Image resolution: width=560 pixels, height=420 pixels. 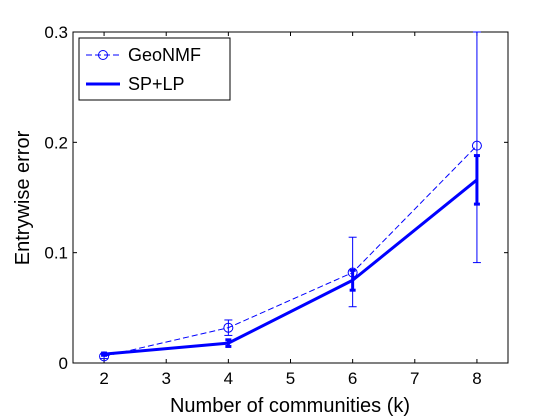 What do you see at coordinates (352, 378) in the screenshot?
I see `x-tick-label: 6` at bounding box center [352, 378].